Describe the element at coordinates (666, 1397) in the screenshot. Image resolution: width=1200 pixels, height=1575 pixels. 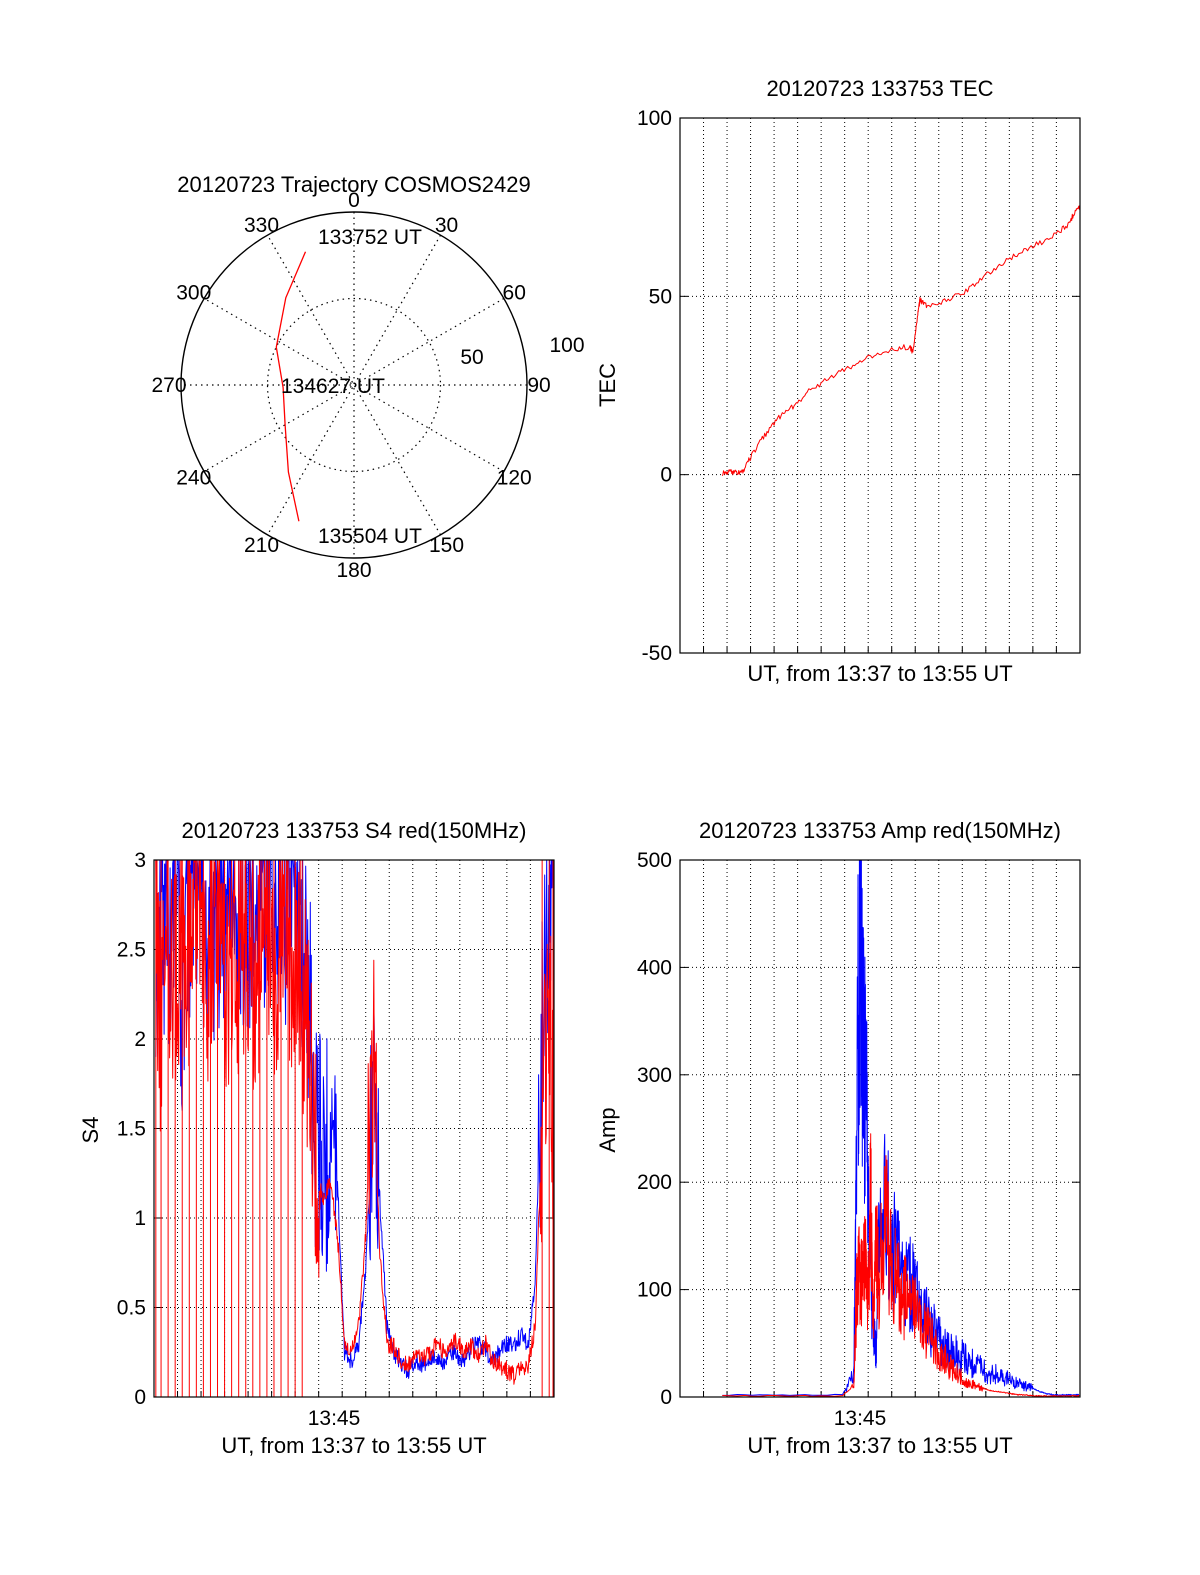
I see `amp-ytick-label: 0` at that location.